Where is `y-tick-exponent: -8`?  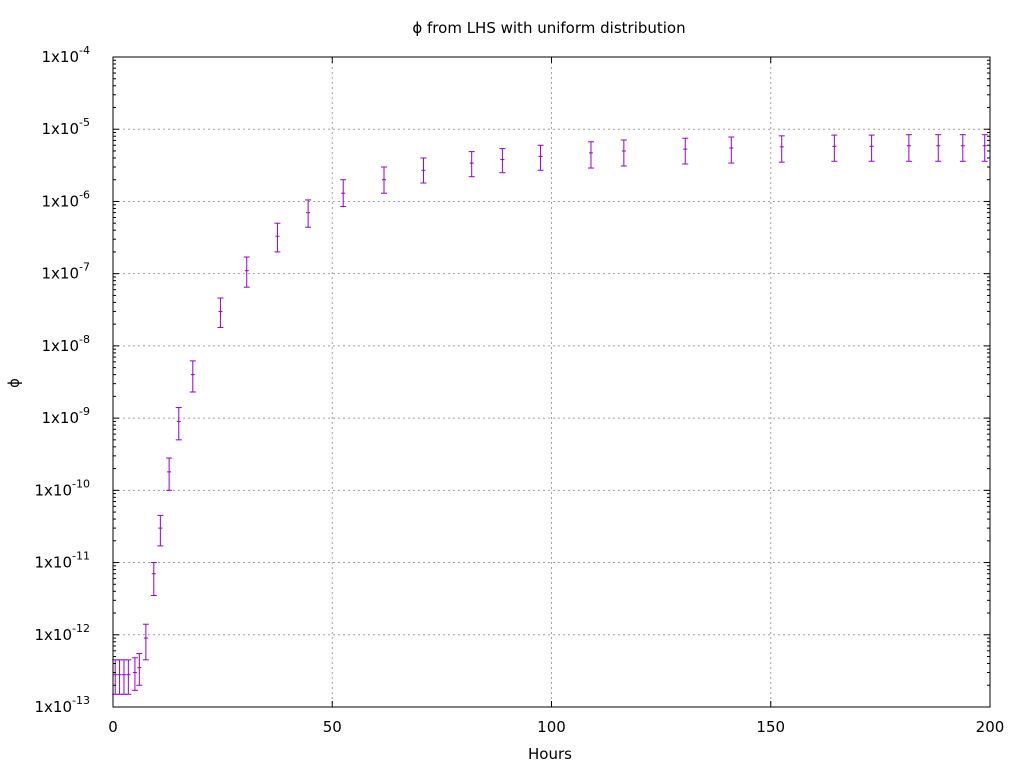
y-tick-exponent: -8 is located at coordinates (84, 339).